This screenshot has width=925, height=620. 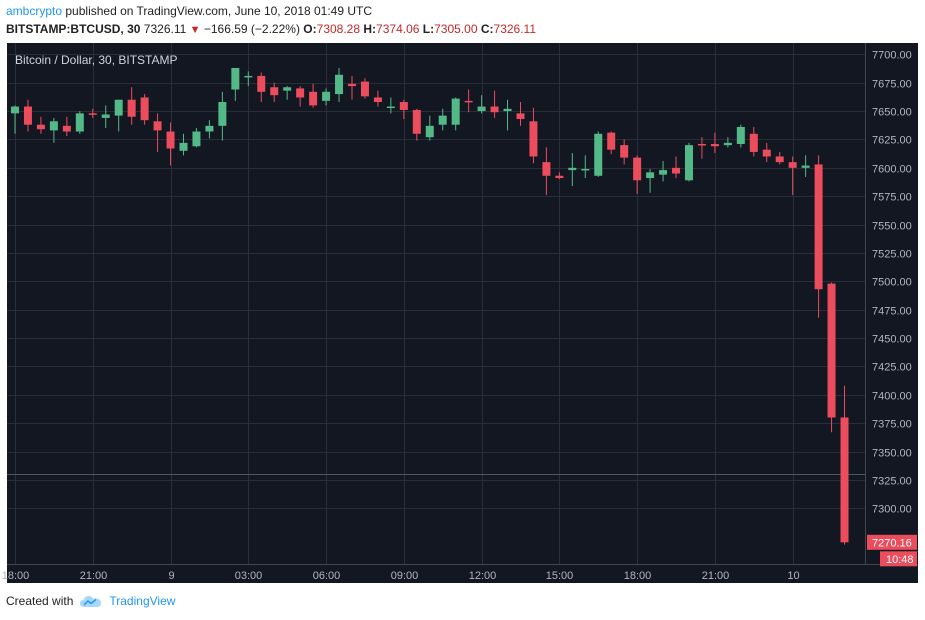 What do you see at coordinates (892, 255) in the screenshot?
I see `price-tick-label: 7525.00` at bounding box center [892, 255].